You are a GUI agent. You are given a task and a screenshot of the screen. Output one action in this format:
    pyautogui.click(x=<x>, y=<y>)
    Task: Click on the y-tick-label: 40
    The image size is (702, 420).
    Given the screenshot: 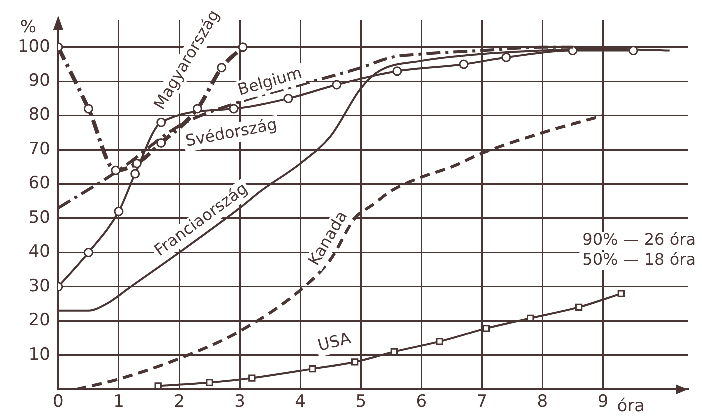 What is the action you would take?
    pyautogui.click(x=39, y=252)
    